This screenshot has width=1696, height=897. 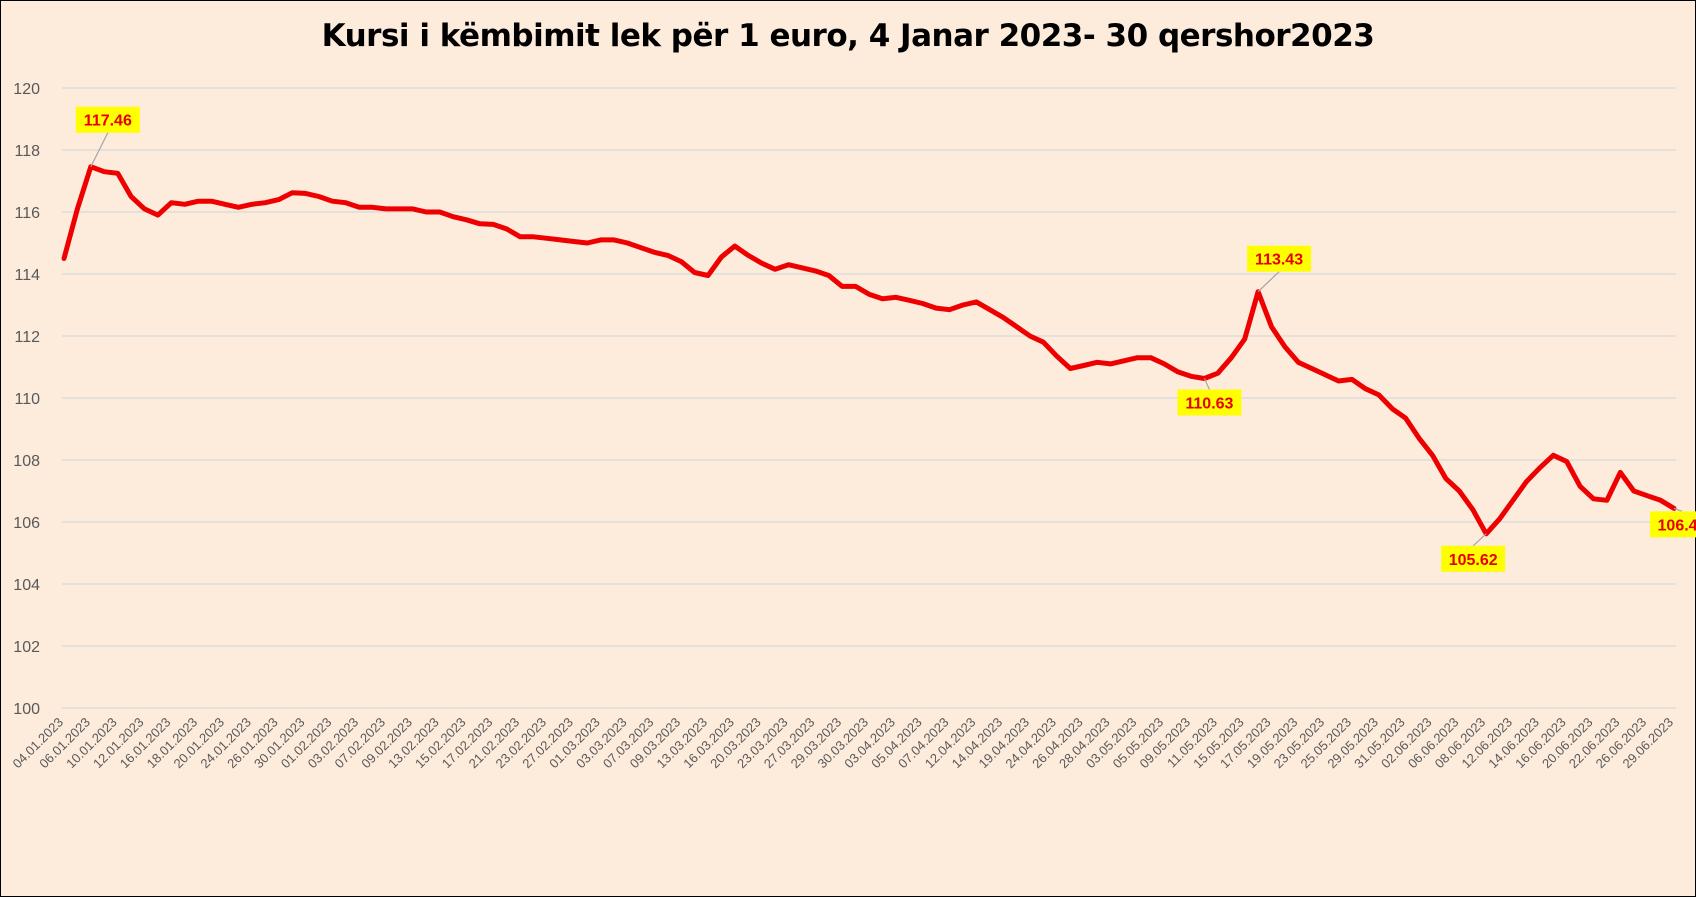 I want to click on y-axis-ticks: 100 102 104 106 108 110 112 114 116 118 120, so click(x=26, y=399).